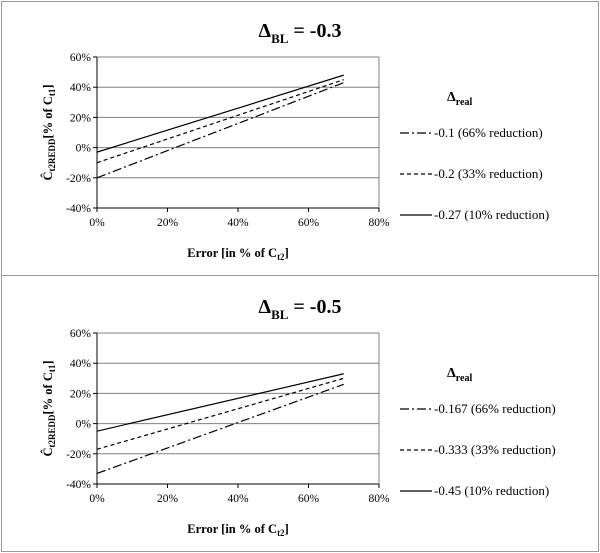  Describe the element at coordinates (495, 449) in the screenshot. I see `legend-entry-2: -0.333 (33% reduction)` at that location.